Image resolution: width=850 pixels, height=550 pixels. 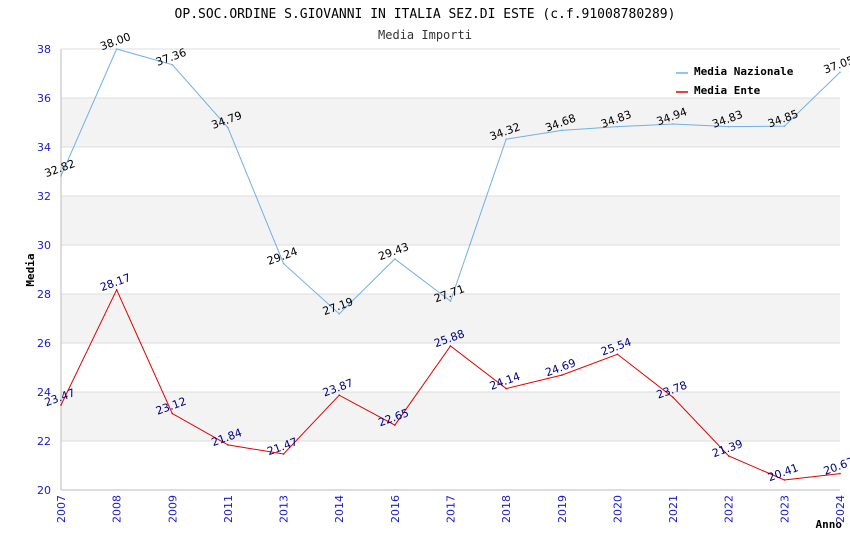 What do you see at coordinates (840, 509) in the screenshot?
I see `x-tick-label: 2024` at bounding box center [840, 509].